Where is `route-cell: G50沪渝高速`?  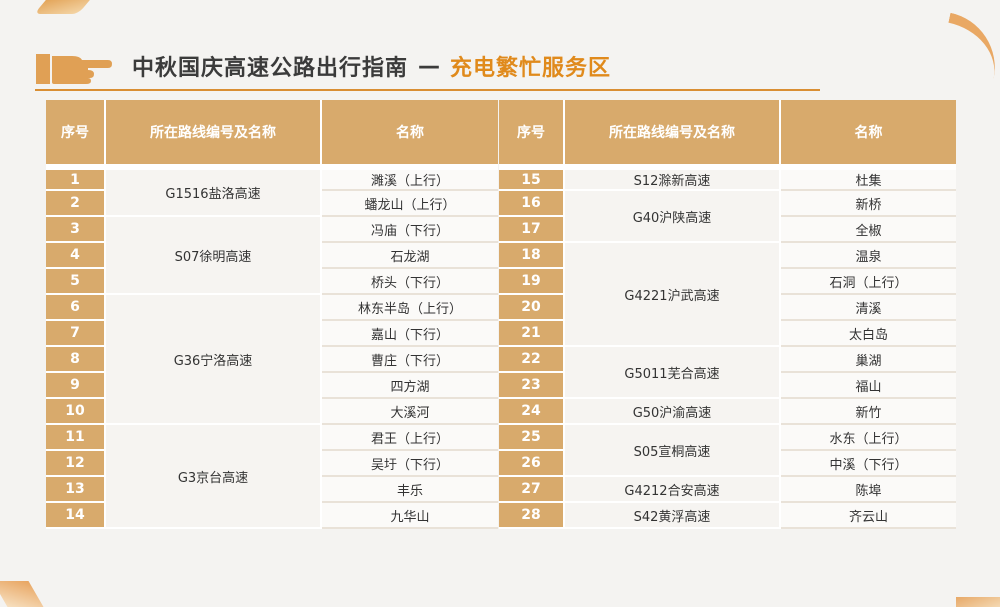 route-cell: G50沪渝高速 is located at coordinates (673, 412).